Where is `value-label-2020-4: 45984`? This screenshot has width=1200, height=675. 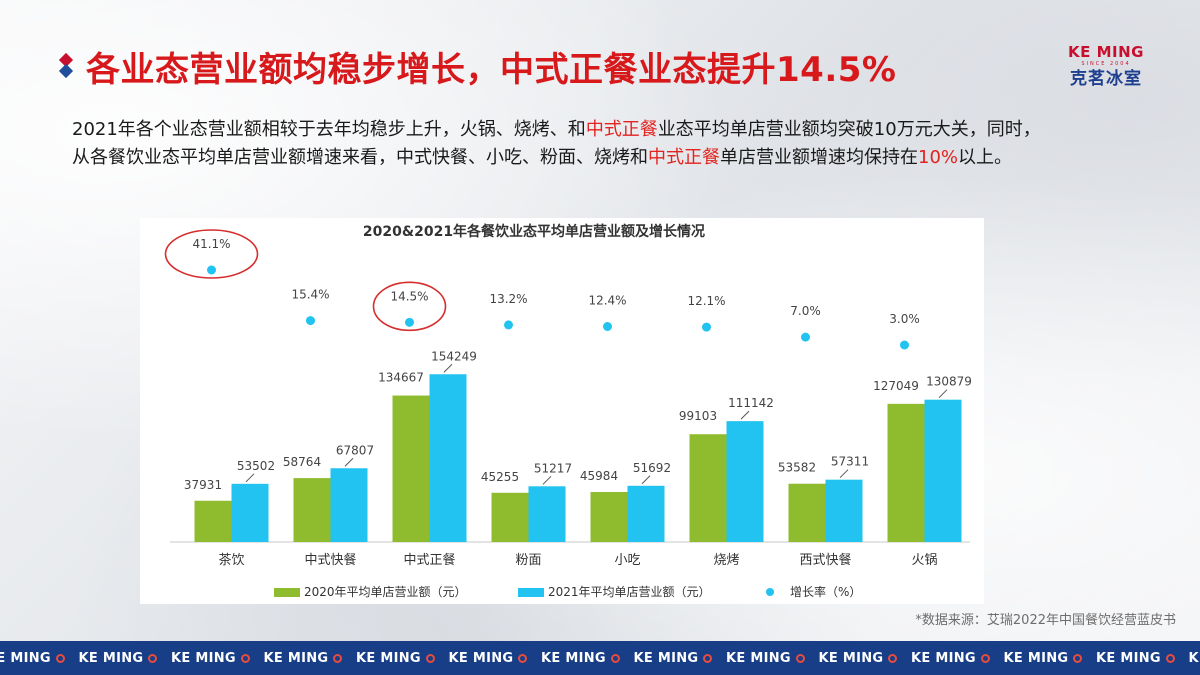
value-label-2020-4: 45984 is located at coordinates (599, 476).